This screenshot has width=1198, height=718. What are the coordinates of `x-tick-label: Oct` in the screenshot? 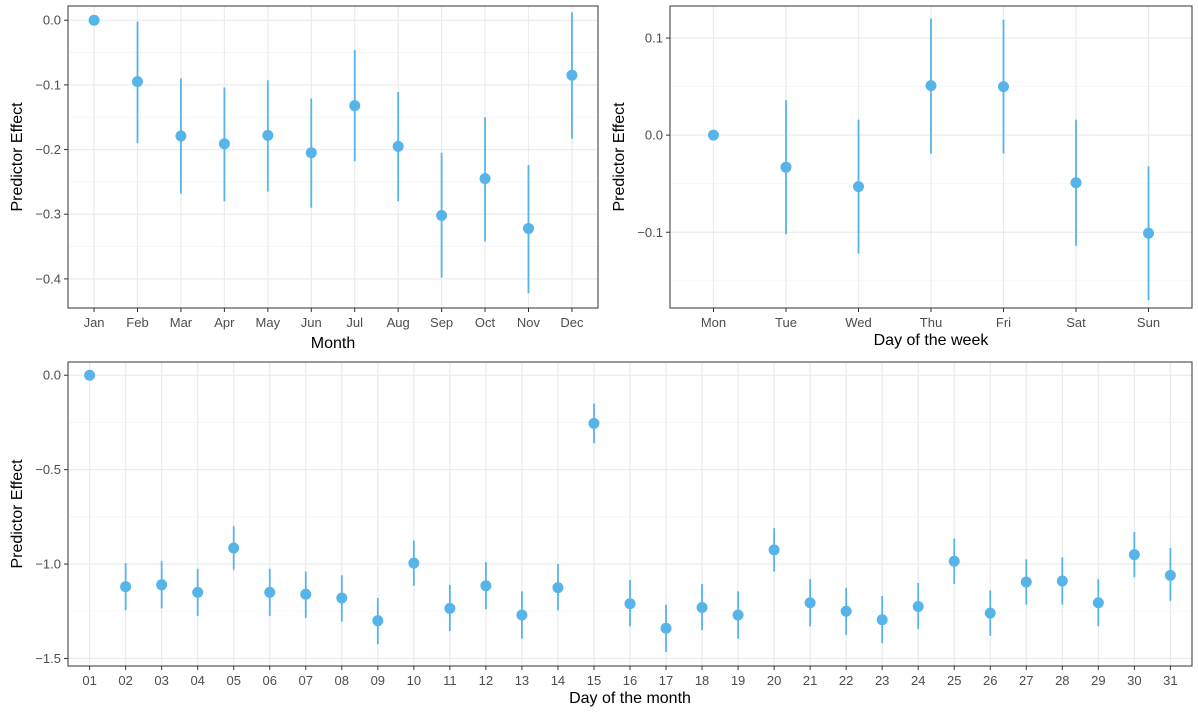 It's located at (485, 322).